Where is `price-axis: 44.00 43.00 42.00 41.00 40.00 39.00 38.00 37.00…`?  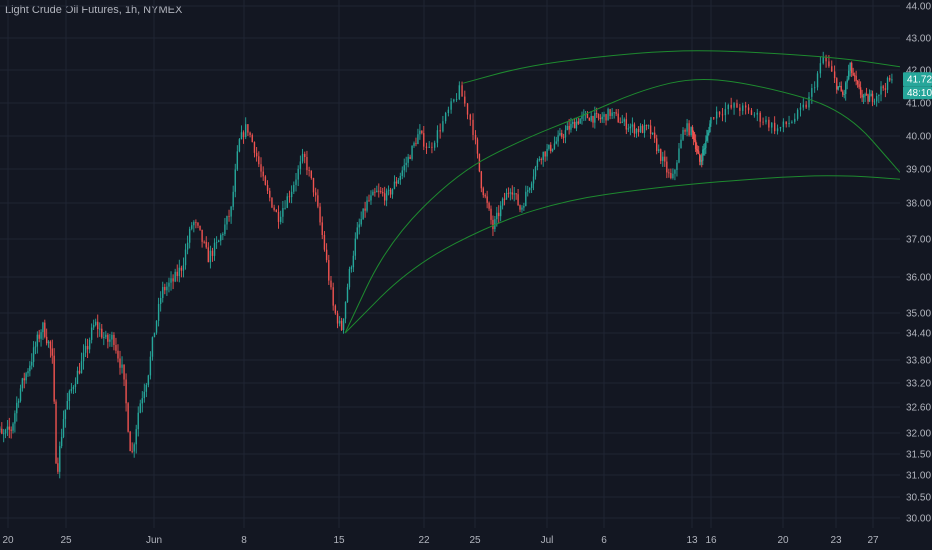 price-axis: 44.00 43.00 42.00 41.00 40.00 39.00 38.00 37.00… is located at coordinates (918, 263).